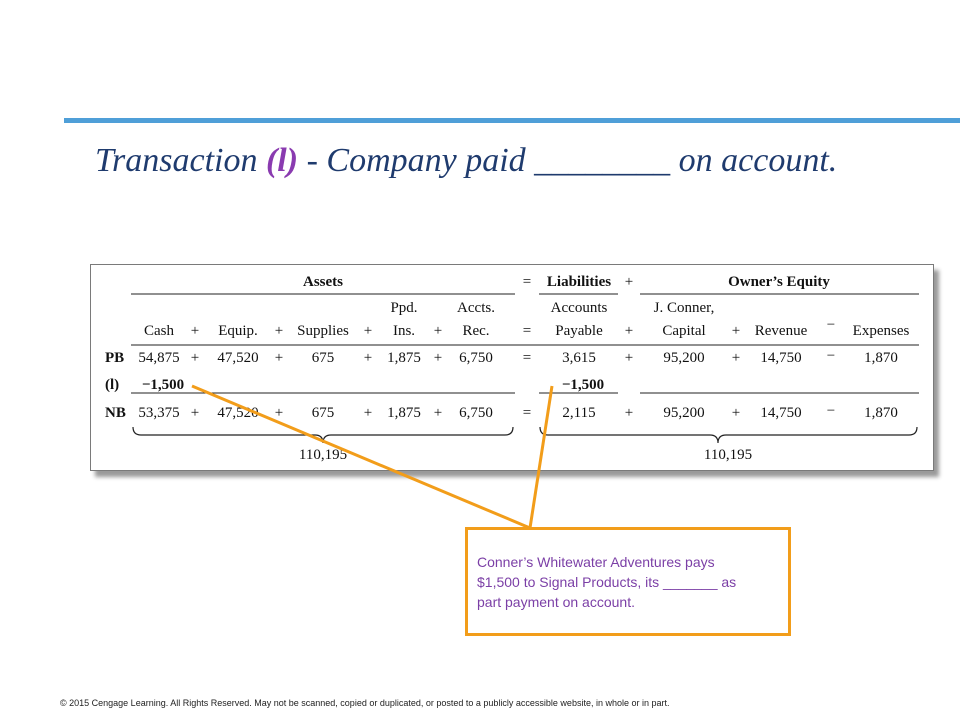 This screenshot has height=720, width=960. Describe the element at coordinates (158, 413) in the screenshot. I see `nb-cash: 53,375` at that location.